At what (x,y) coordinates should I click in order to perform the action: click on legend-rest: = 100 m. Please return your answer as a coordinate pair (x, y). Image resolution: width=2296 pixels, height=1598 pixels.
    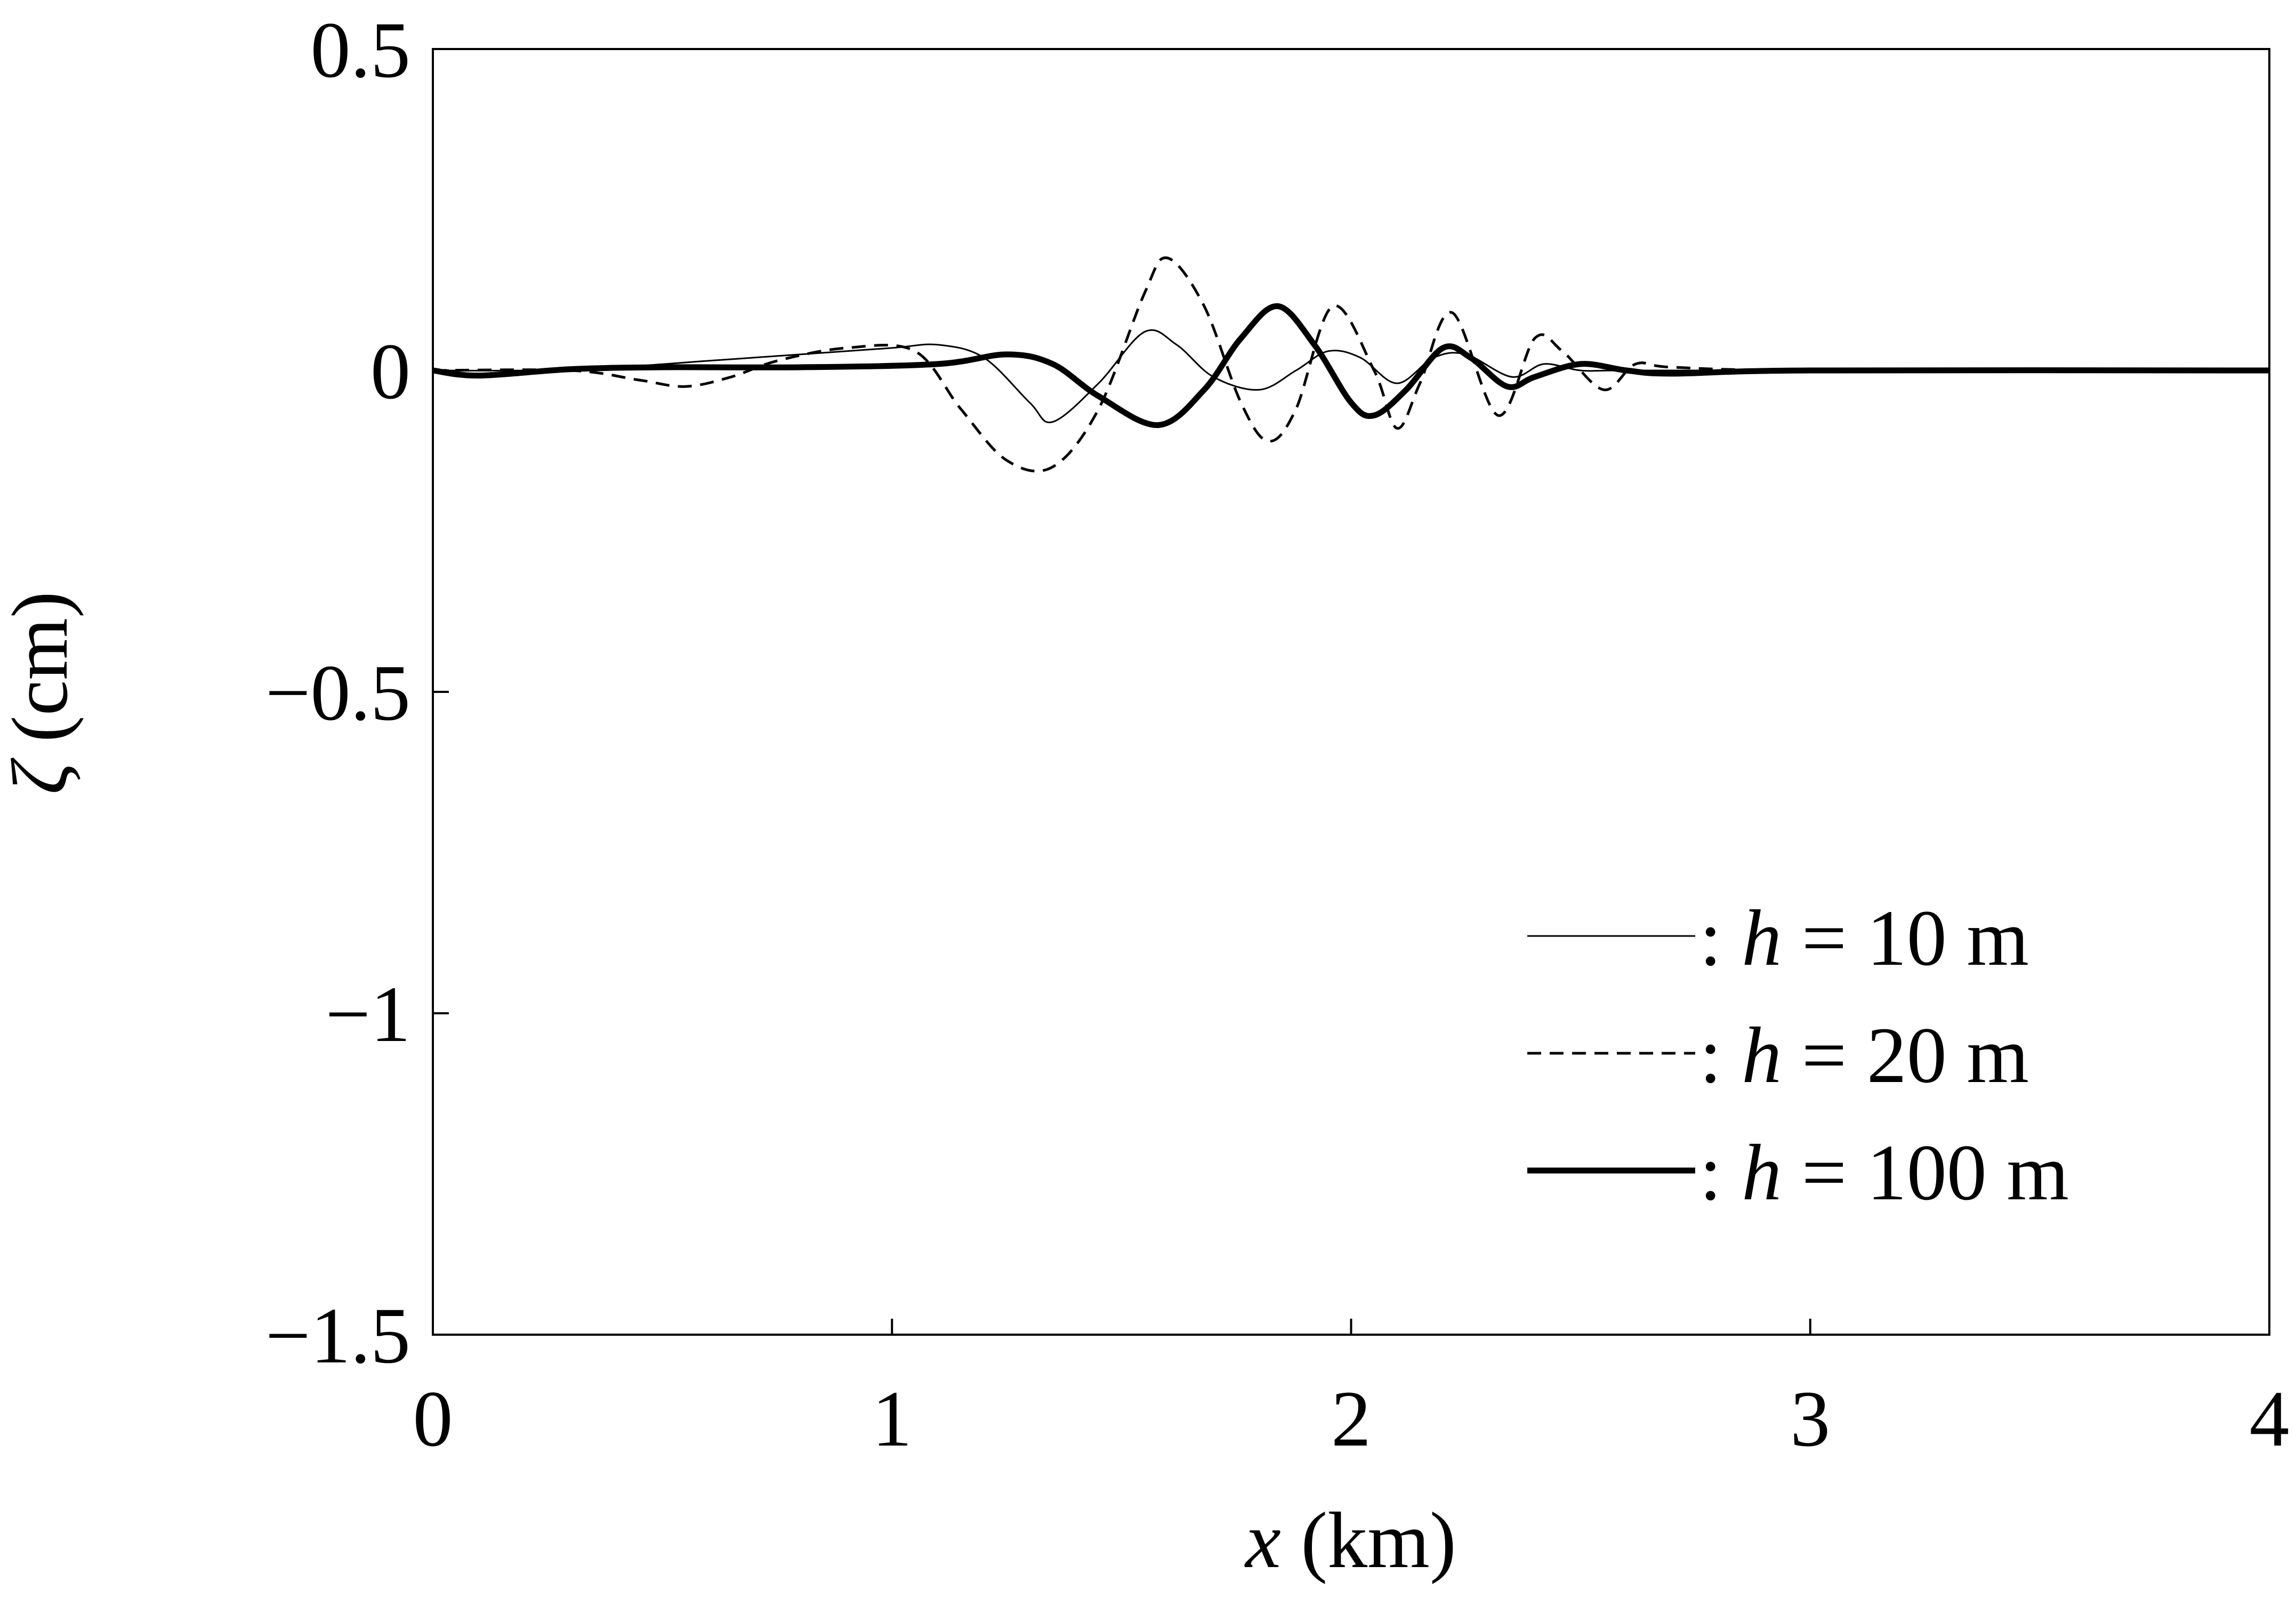
    Looking at the image, I should click on (1926, 1172).